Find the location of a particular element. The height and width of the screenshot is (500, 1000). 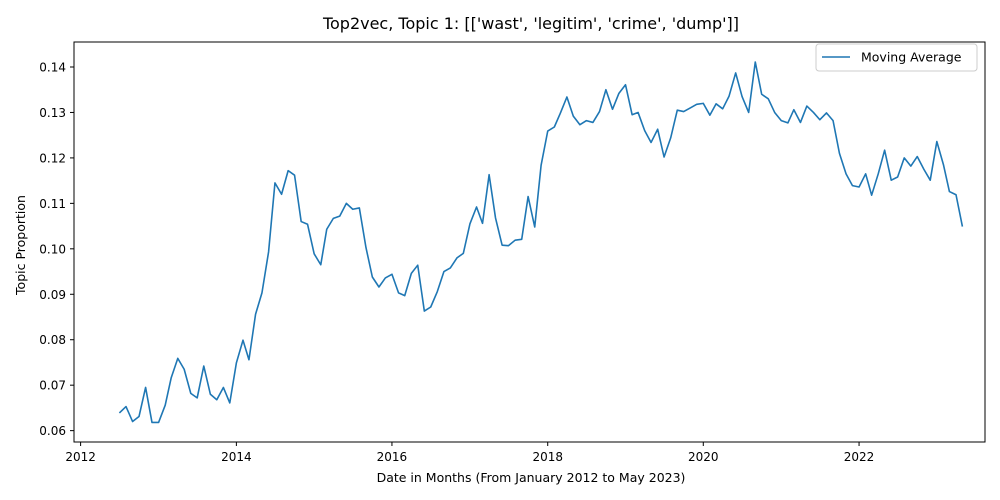

y-tick-label: 0.08 is located at coordinates (52, 340).